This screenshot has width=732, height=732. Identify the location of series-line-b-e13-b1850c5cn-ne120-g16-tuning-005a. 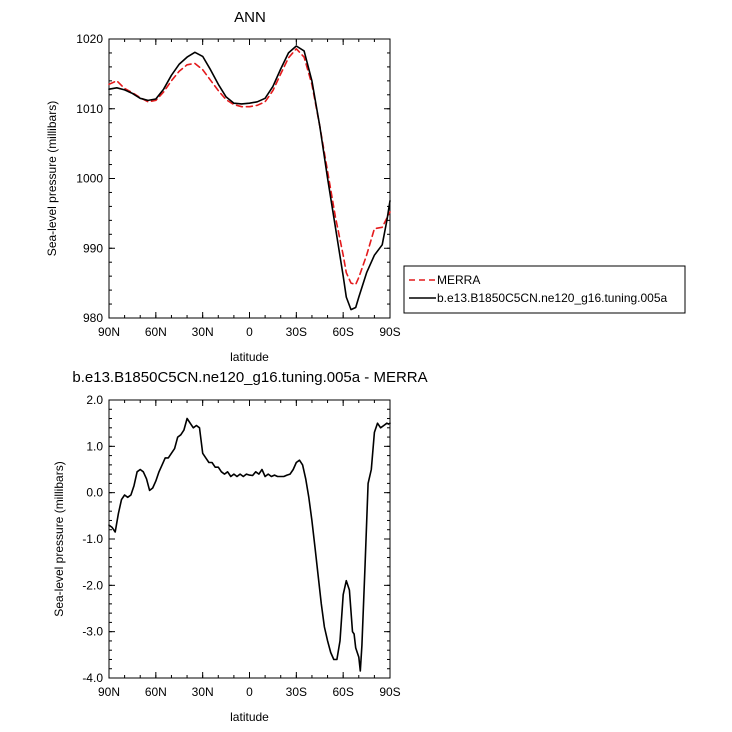
(249, 178).